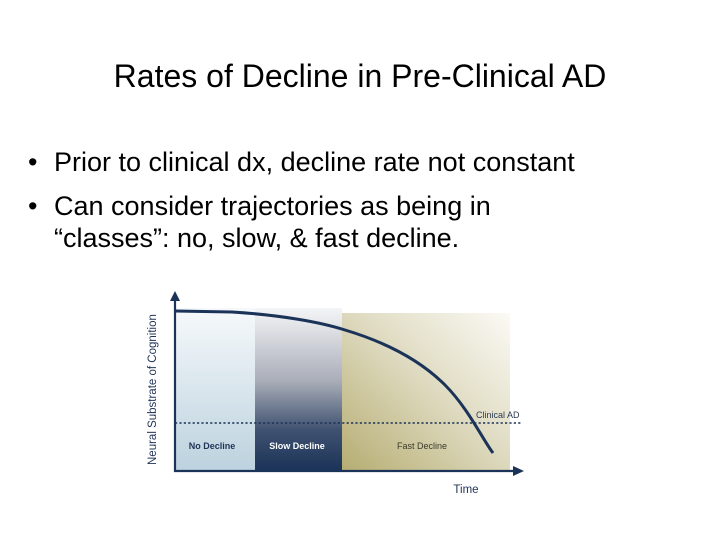  What do you see at coordinates (518, 471) in the screenshot?
I see `x-axis-arrow-icon` at bounding box center [518, 471].